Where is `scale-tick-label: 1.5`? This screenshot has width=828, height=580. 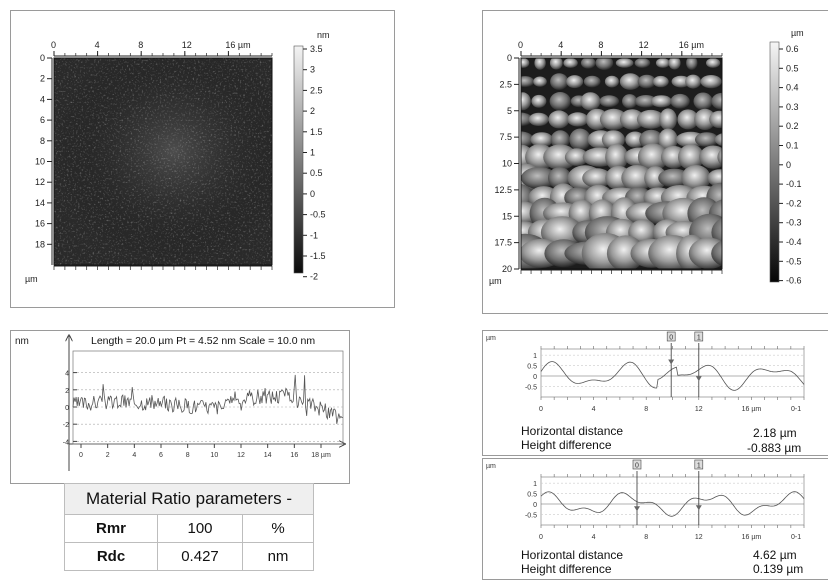
scale-tick-label: 1.5 is located at coordinates (316, 132).